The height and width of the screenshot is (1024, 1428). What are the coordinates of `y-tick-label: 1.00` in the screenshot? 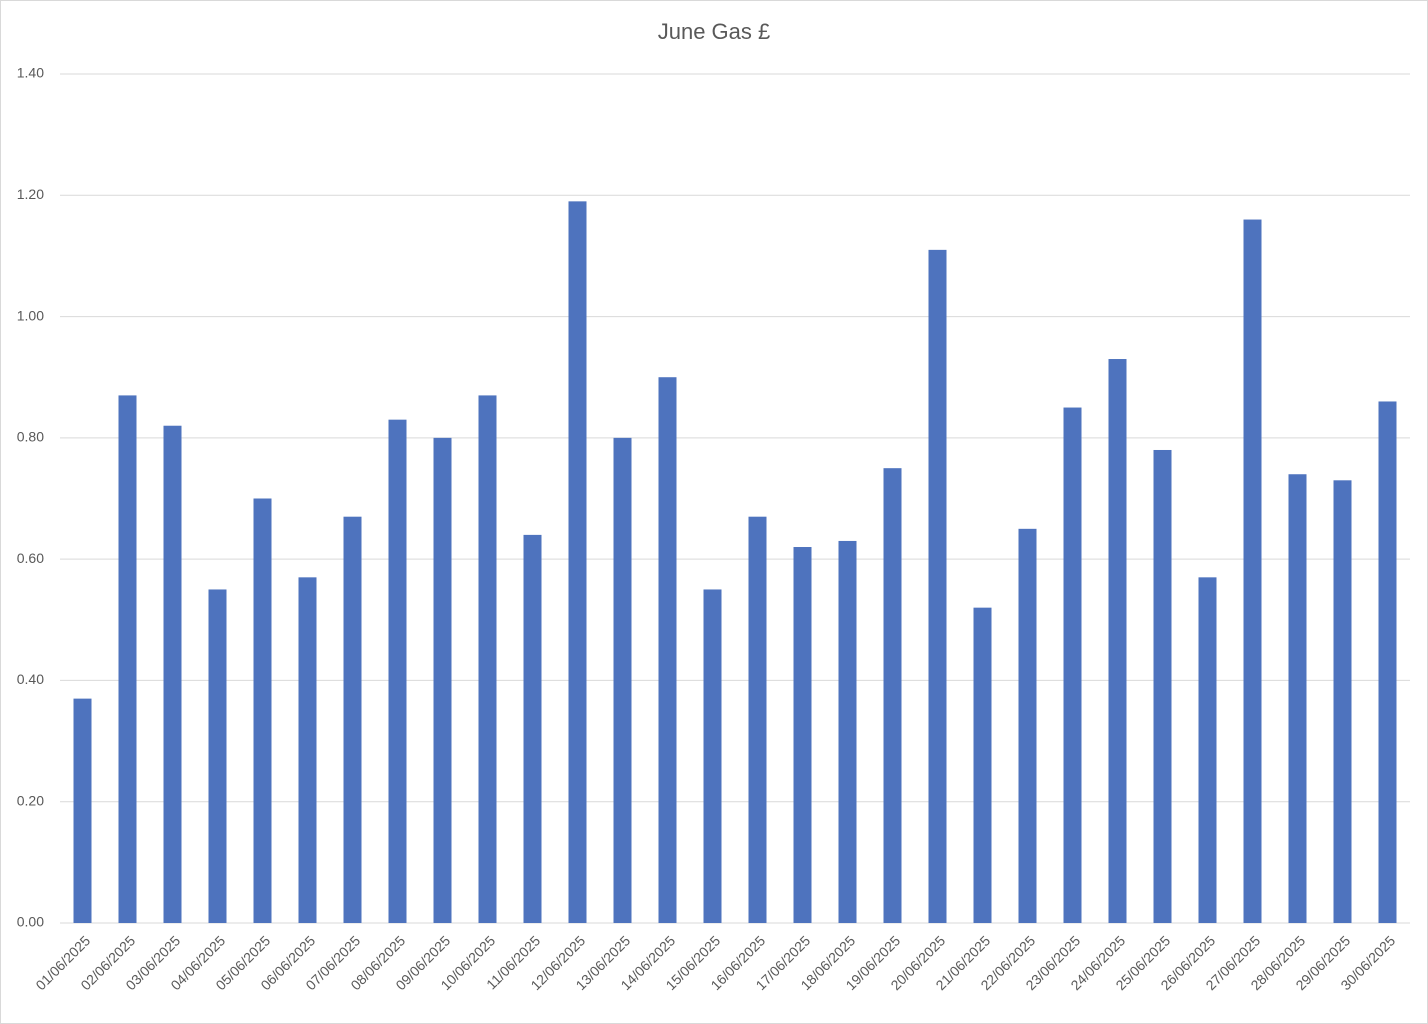 It's located at (30, 315).